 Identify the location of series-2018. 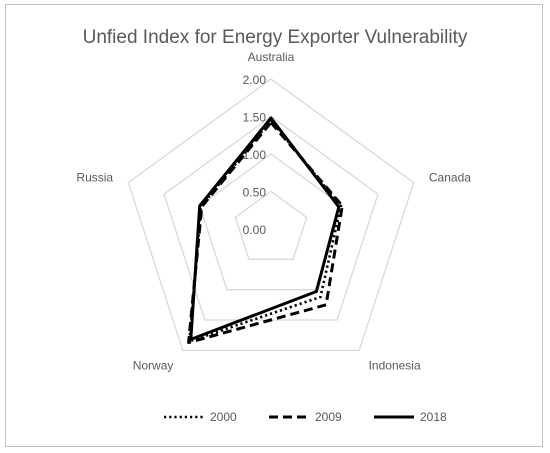
(265, 228).